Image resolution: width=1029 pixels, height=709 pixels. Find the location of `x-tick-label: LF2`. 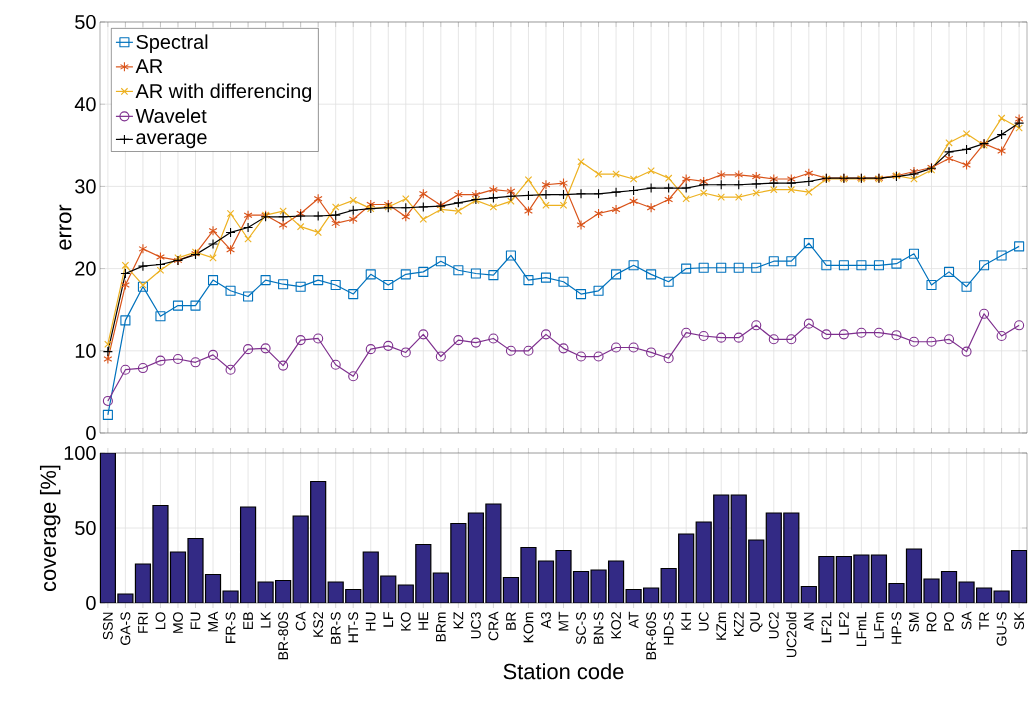

x-tick-label: LF2 is located at coordinates (844, 623).